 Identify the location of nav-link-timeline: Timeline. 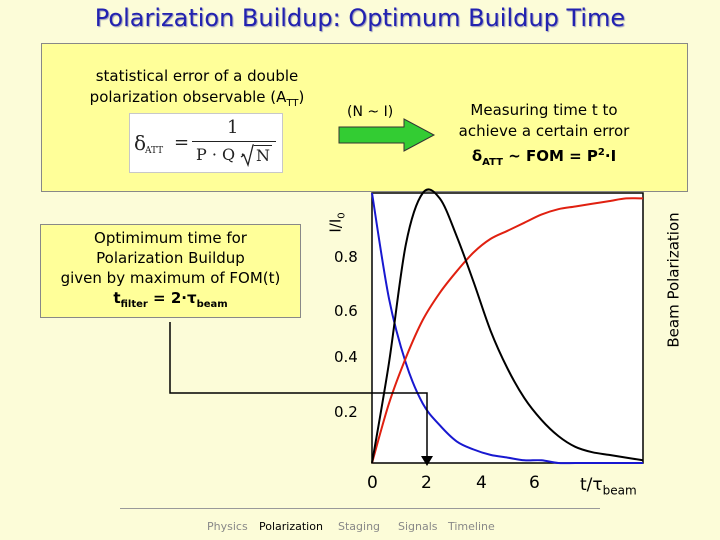
(471, 526).